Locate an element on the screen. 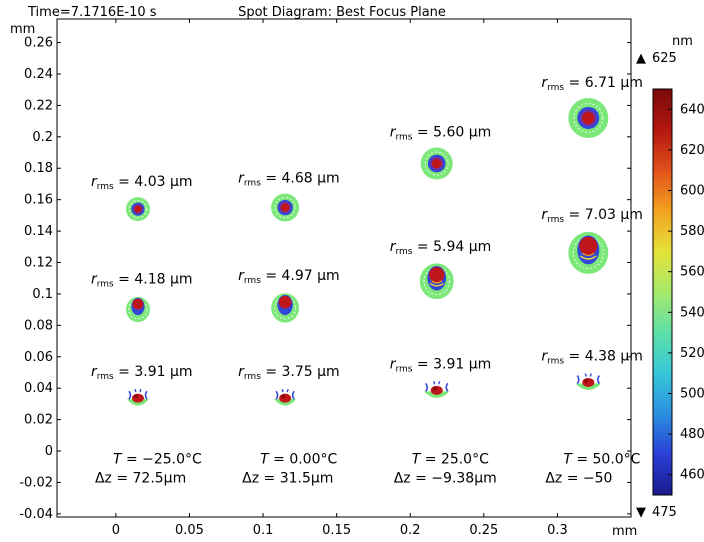 Image resolution: width=704 pixels, height=542 pixels. y-tick-label: 0.12 is located at coordinates (38, 263).